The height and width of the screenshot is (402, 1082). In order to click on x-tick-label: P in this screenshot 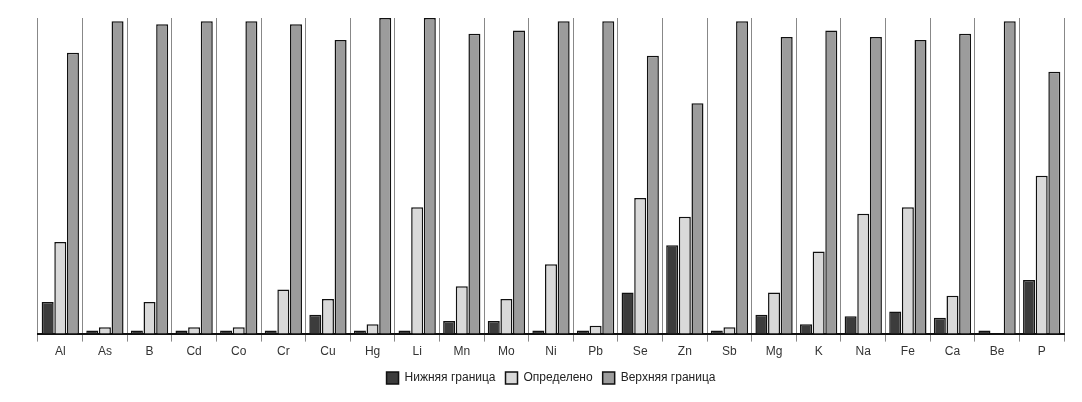, I will do `click(1041, 351)`.